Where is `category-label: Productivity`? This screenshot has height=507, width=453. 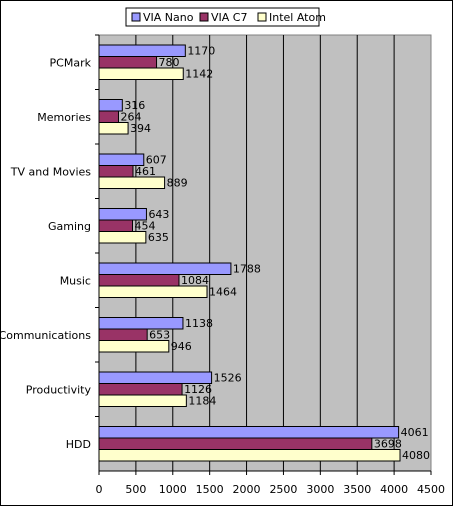 category-label: Productivity is located at coordinates (59, 389).